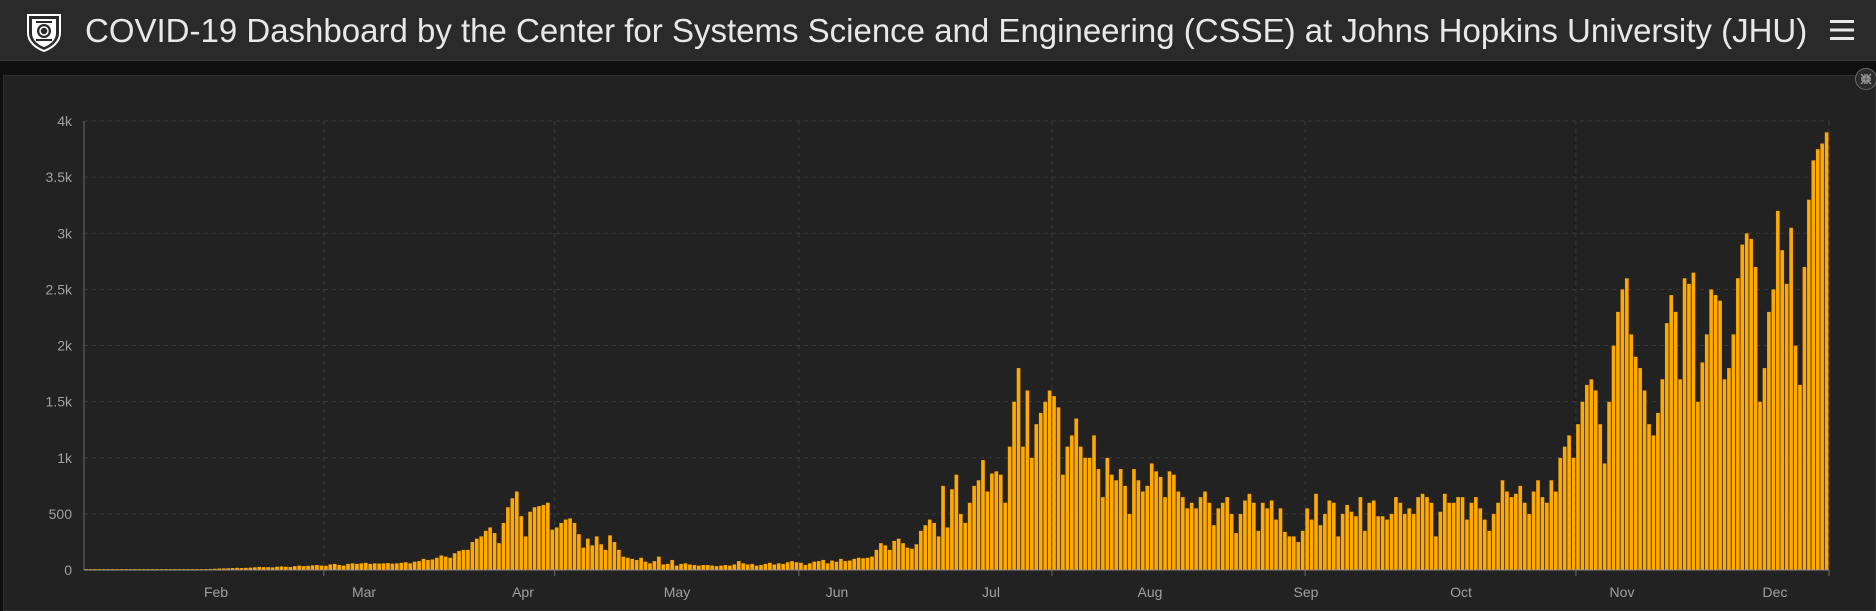 The image size is (1876, 611). Describe the element at coordinates (1306, 592) in the screenshot. I see `x-tick-label: Sep` at that location.